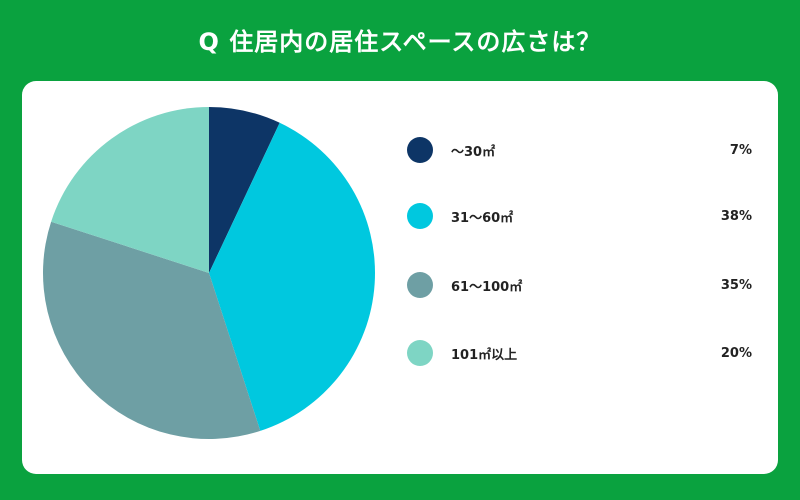 The width and height of the screenshot is (800, 500). I want to click on legend-item: 61〜100㎡ 35%, so click(579, 285).